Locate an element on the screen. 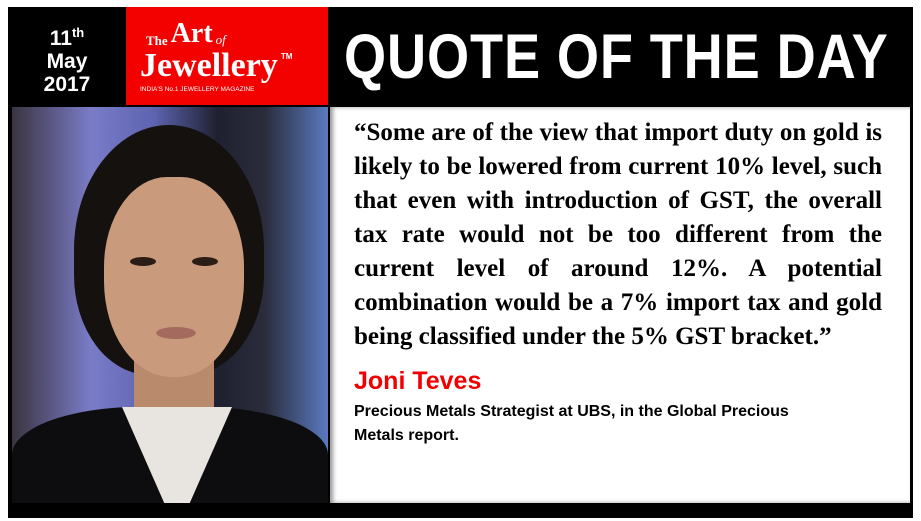 This screenshot has height=521, width=921. logo-tagline: INDIA'S No.1 JEWELLERY MAGAZINE is located at coordinates (197, 89).